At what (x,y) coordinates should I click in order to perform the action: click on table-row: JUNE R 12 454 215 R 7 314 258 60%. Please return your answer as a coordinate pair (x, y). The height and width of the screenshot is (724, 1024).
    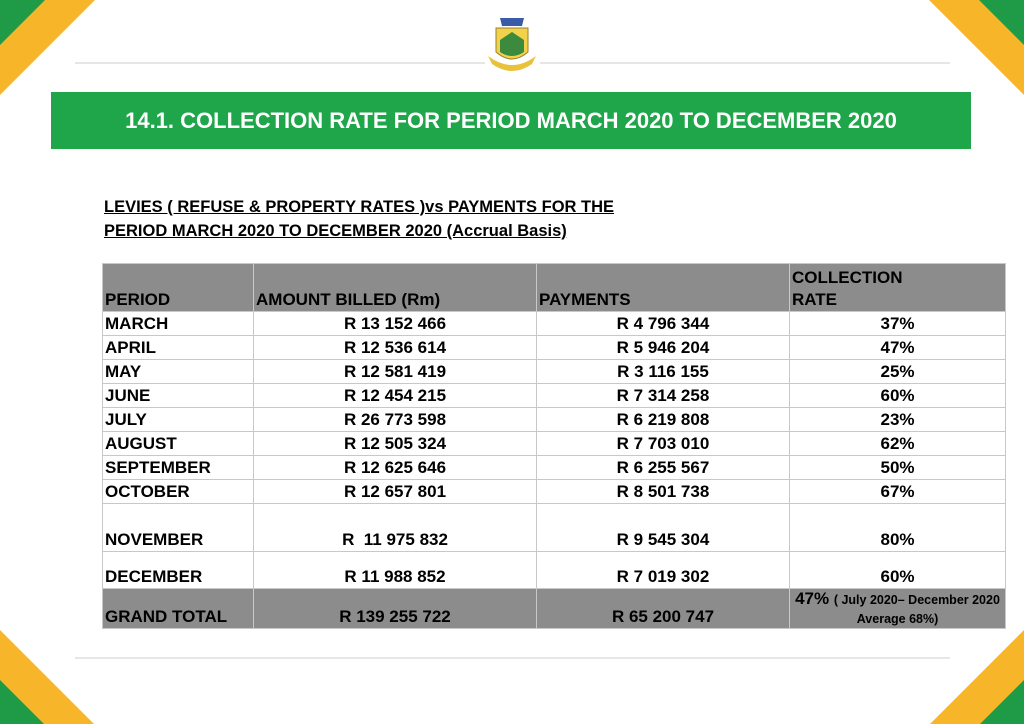
    Looking at the image, I should click on (554, 395).